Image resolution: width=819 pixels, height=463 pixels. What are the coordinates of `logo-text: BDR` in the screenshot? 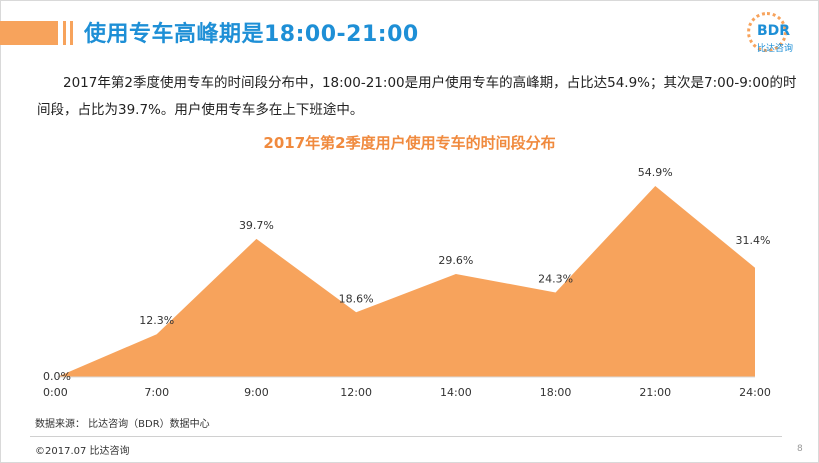 It's located at (774, 31).